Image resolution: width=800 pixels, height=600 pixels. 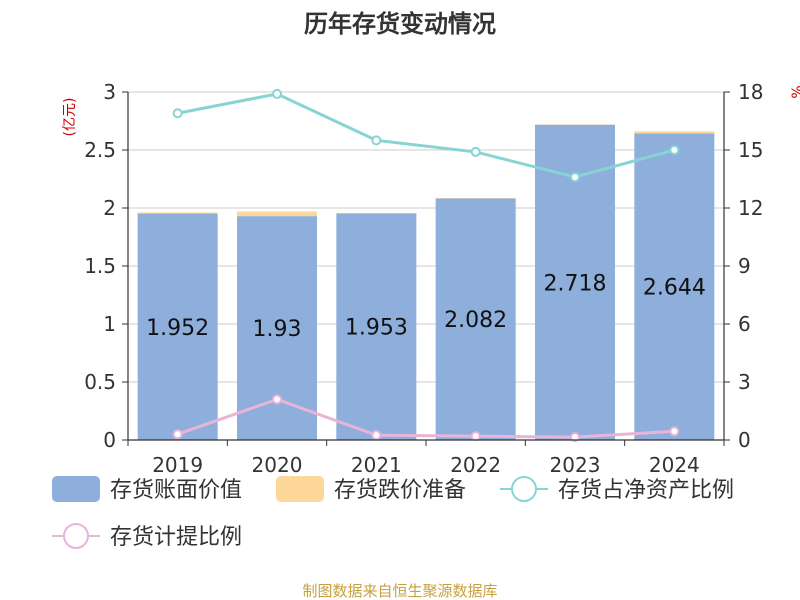 I want to click on x-tick-label: 2024, so click(x=674, y=465).